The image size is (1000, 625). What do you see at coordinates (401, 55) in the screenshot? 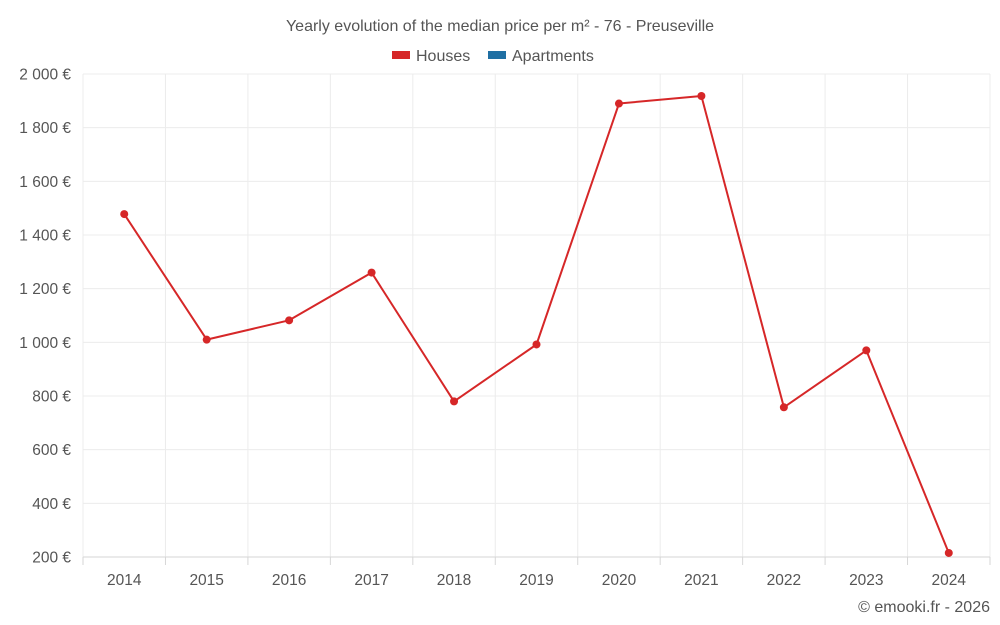
I see `legend-swatch-houses` at bounding box center [401, 55].